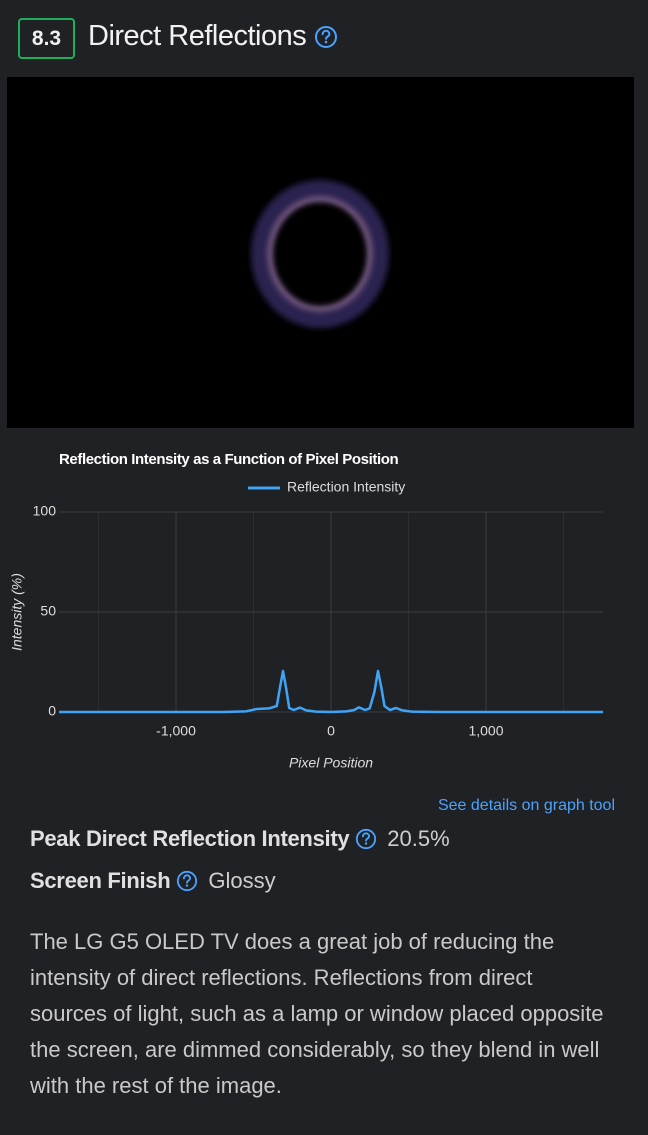  What do you see at coordinates (100, 880) in the screenshot?
I see `detail-label: Screen Finish` at bounding box center [100, 880].